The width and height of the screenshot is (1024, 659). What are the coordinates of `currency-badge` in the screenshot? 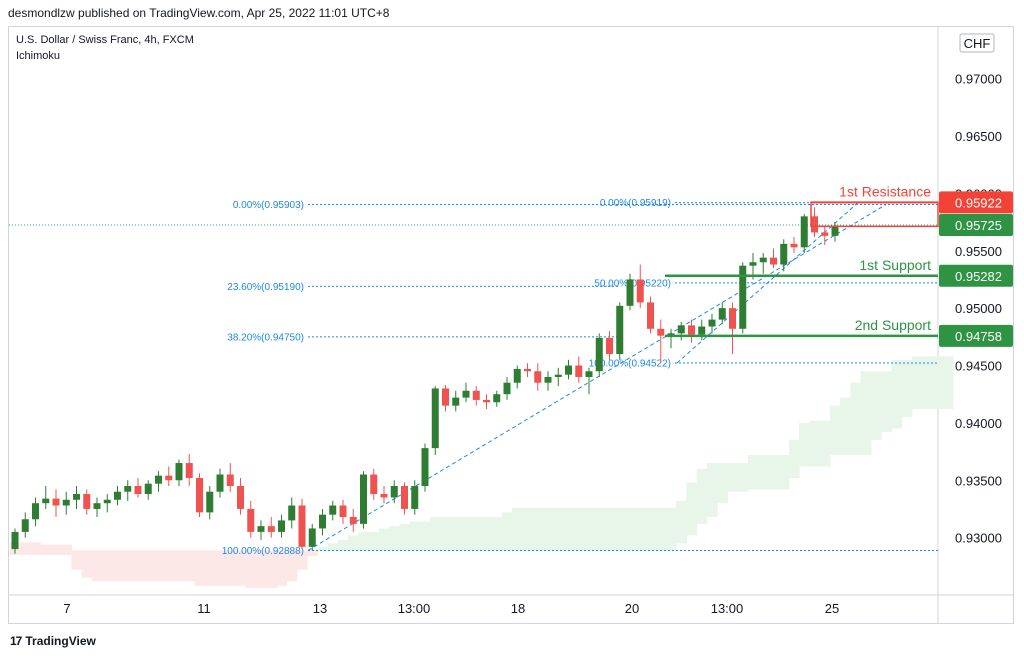 It's located at (977, 43).